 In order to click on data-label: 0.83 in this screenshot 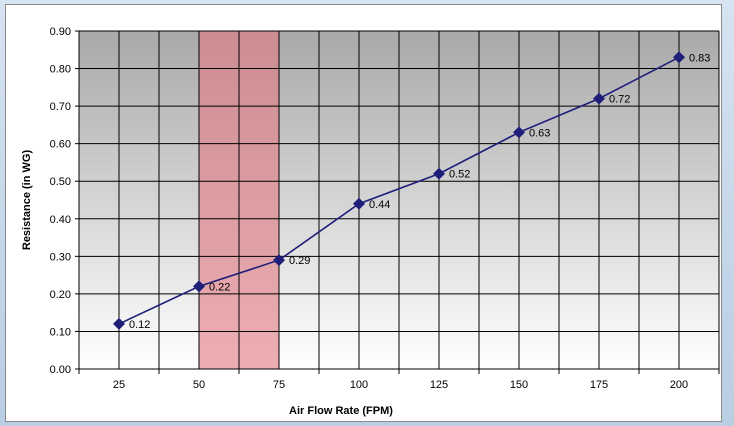, I will do `click(699, 58)`.